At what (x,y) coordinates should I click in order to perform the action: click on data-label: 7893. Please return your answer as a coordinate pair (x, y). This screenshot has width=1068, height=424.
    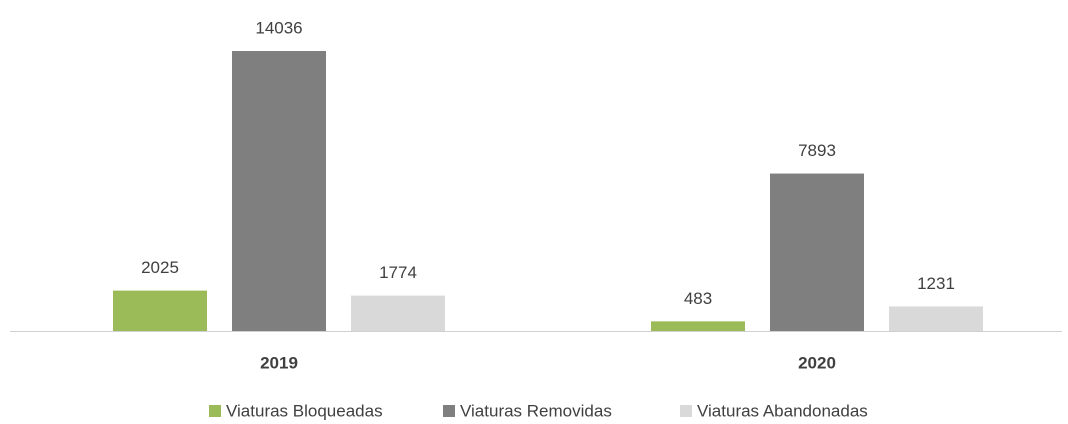
    Looking at the image, I should click on (817, 150).